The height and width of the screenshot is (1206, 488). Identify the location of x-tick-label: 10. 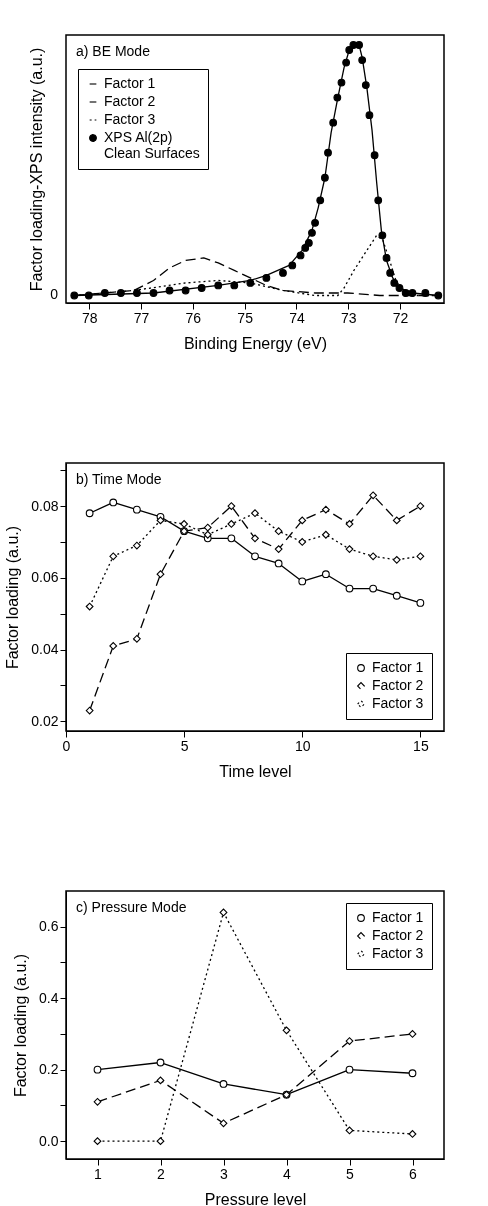
(302, 745).